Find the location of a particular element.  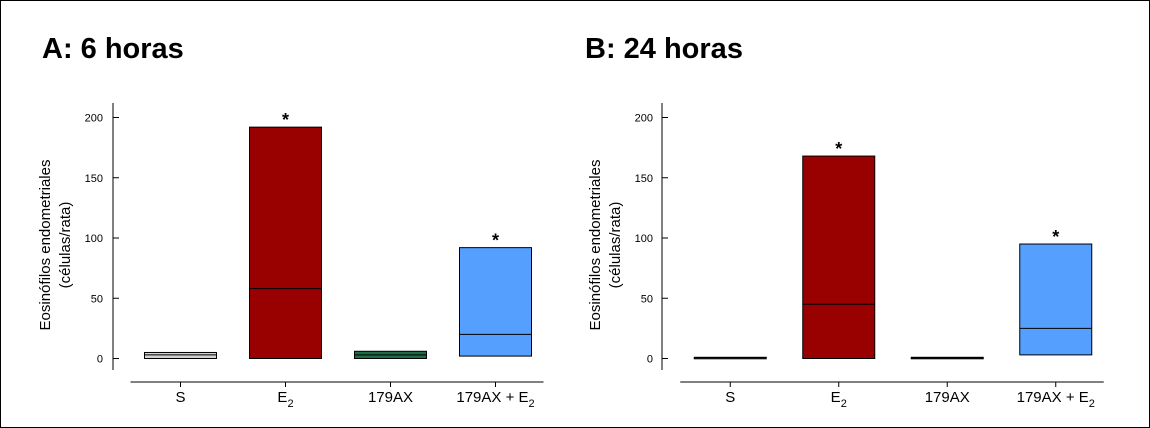

panel-title: B: 24 horas is located at coordinates (664, 49).